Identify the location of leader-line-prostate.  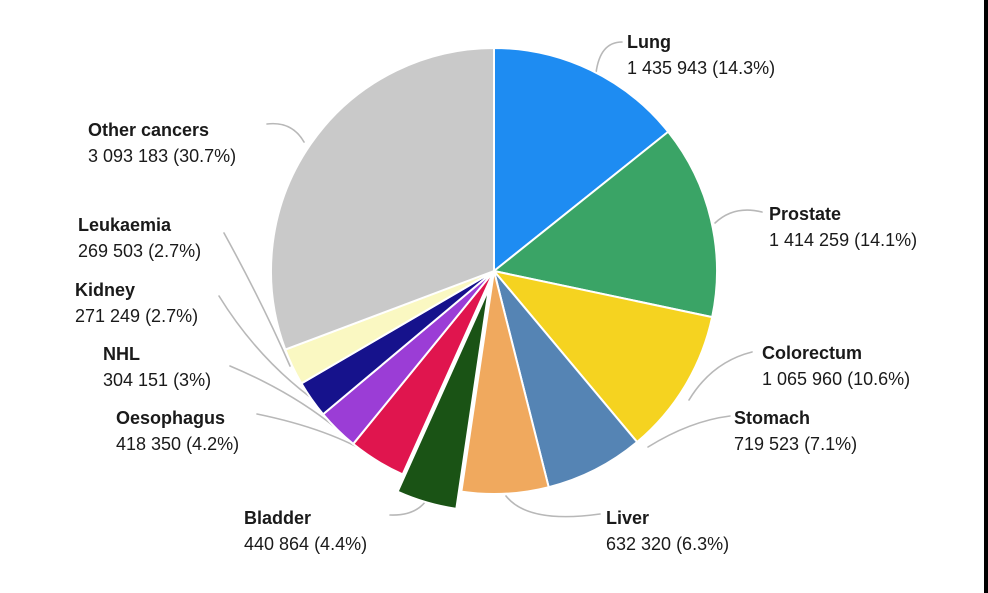
(738, 216).